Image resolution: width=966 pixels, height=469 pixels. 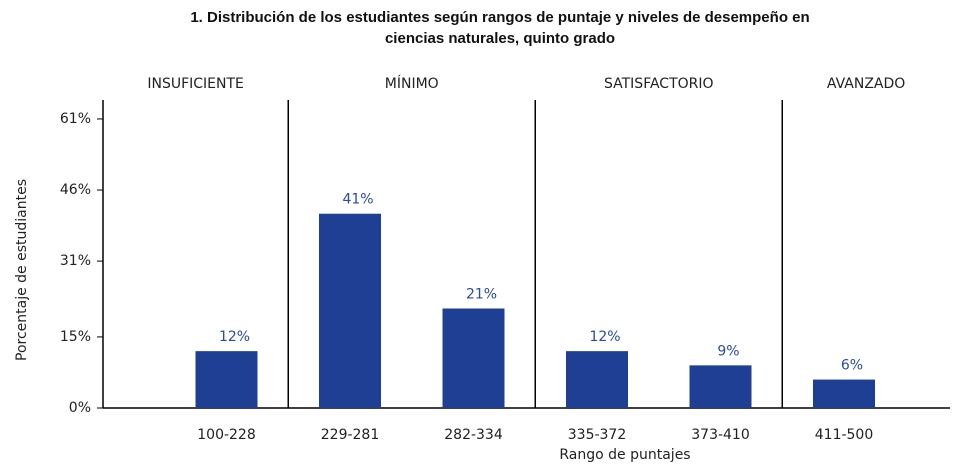 I want to click on value-label: 9%, so click(x=728, y=351).